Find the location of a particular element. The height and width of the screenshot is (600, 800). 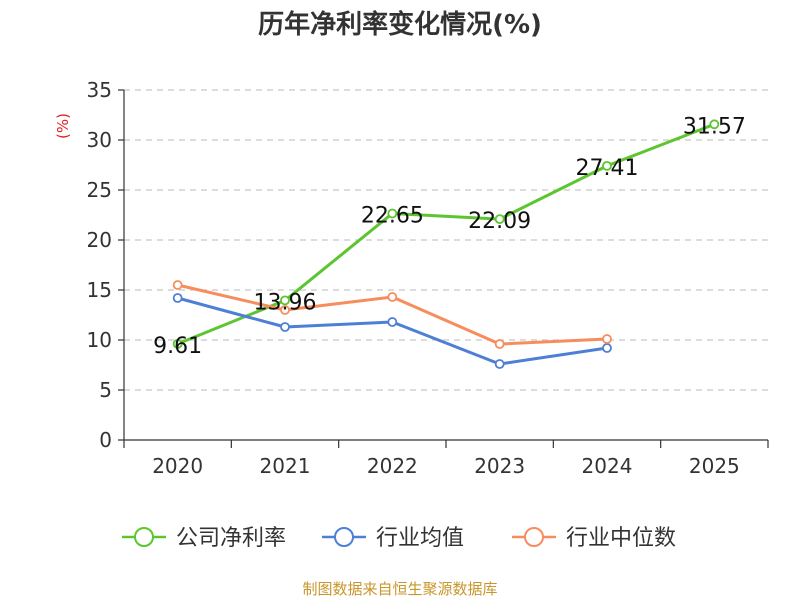

x-tick-label: 2023 is located at coordinates (499, 466).